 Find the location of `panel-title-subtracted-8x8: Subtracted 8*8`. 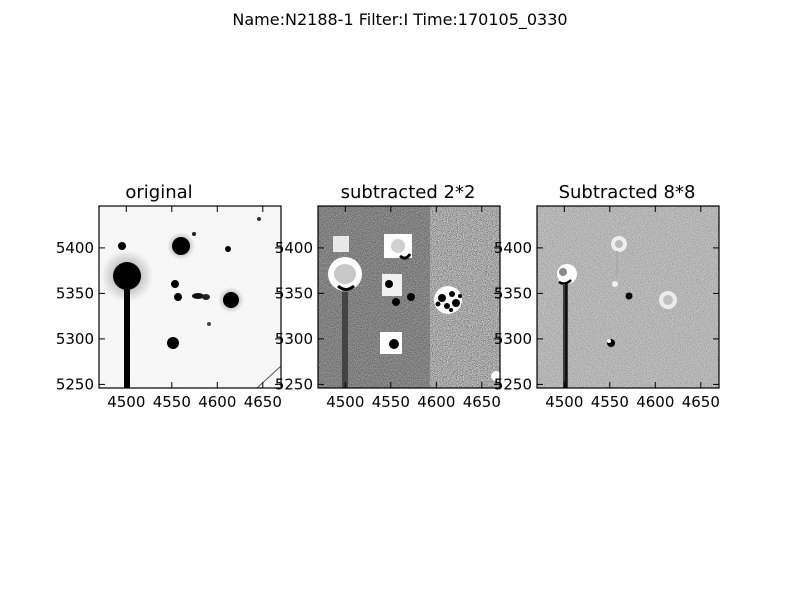

panel-title-subtracted-8x8: Subtracted 8*8 is located at coordinates (627, 192).